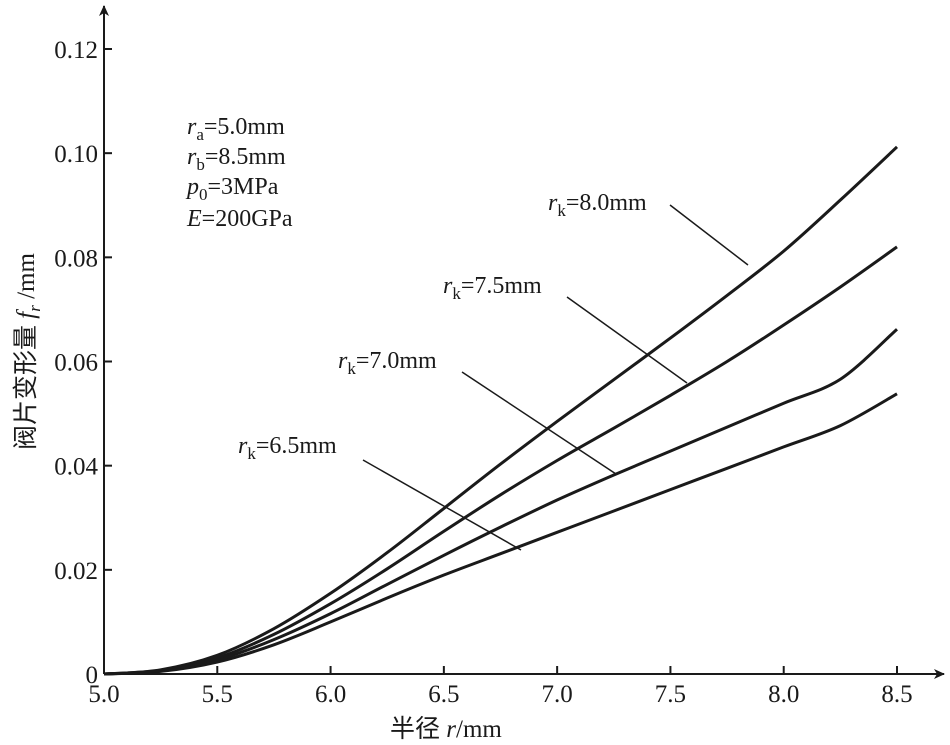 This screenshot has height=745, width=950. What do you see at coordinates (330, 694) in the screenshot?
I see `x-tick-label: 6.0` at bounding box center [330, 694].